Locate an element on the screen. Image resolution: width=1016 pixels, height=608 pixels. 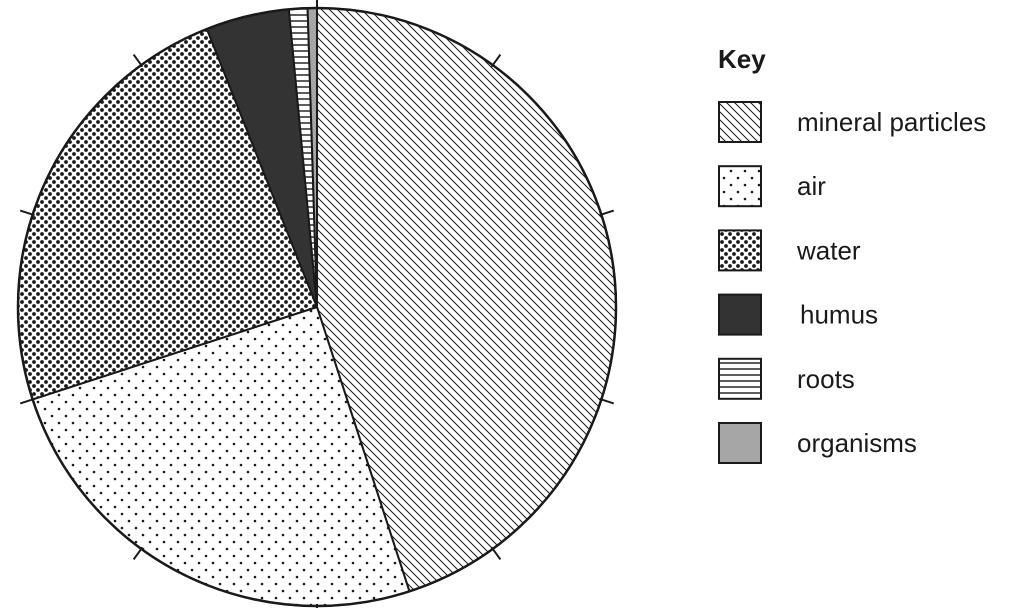
legend-swatch-roots is located at coordinates (740, 378).